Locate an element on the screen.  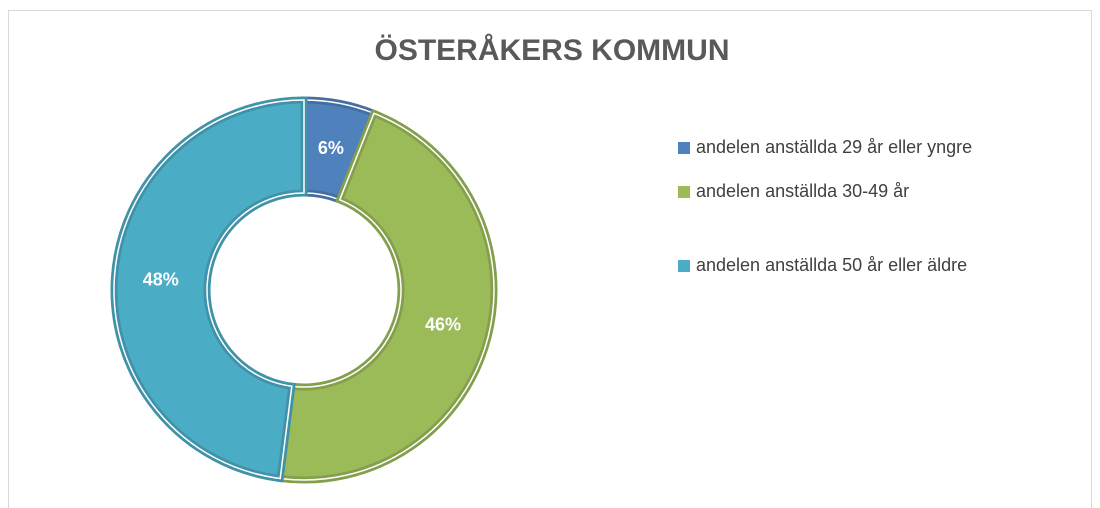
data-label: 6% is located at coordinates (331, 148).